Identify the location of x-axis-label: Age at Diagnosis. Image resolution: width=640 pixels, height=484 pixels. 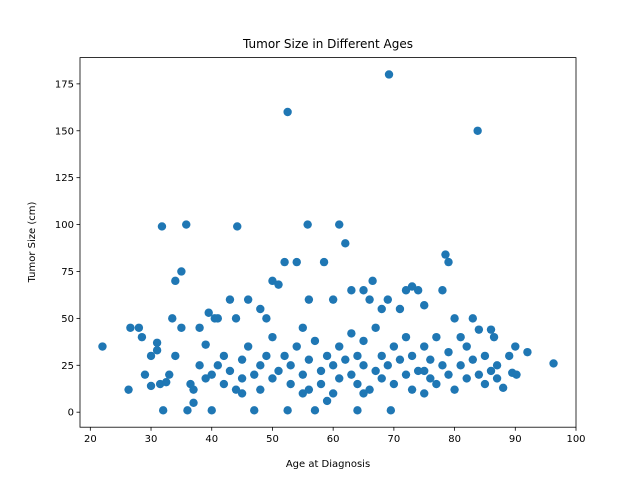
(328, 464).